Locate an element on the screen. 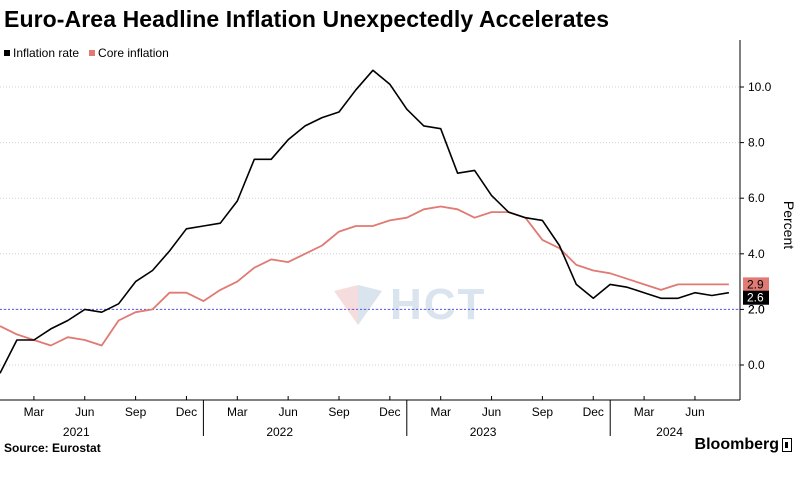 The height and width of the screenshot is (479, 800). x-year-label: 2021 is located at coordinates (76, 432).